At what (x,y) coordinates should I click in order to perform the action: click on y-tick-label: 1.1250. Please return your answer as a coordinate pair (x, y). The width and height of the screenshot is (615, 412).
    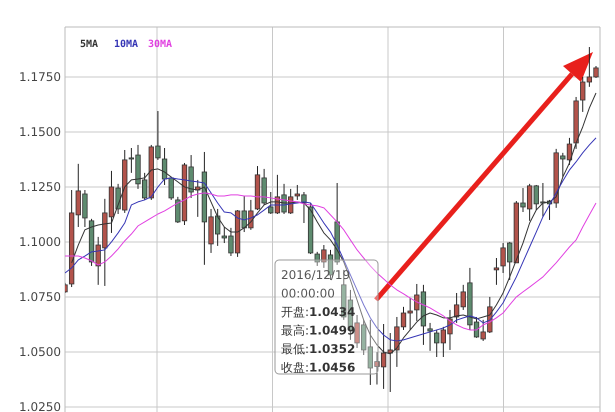
    Looking at the image, I should click on (40, 187).